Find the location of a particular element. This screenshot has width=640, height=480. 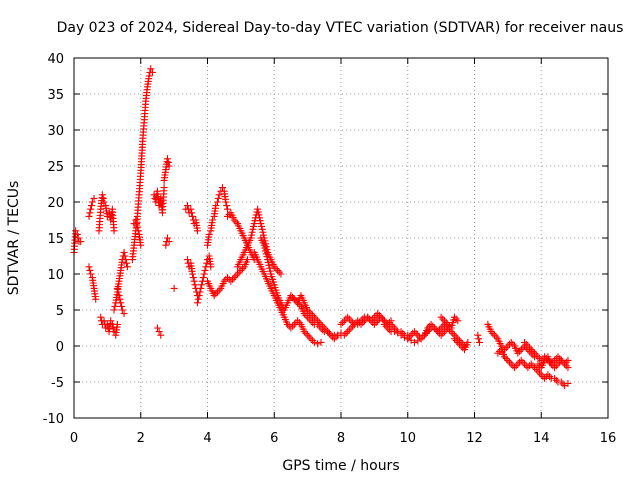

series-seg-n is located at coordinates (174, 288).